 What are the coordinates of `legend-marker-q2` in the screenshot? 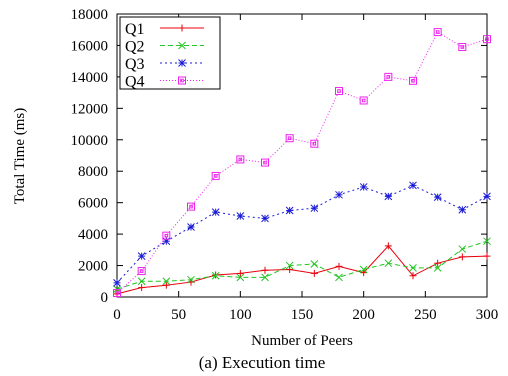 It's located at (182, 45).